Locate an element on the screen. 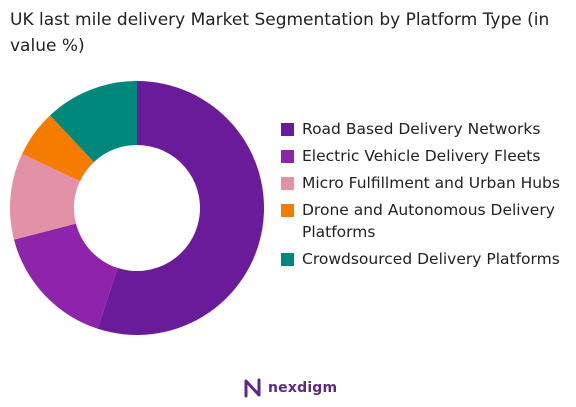 Image resolution: width=576 pixels, height=407 pixels. legend-label: Drone and Autonomous Delivery Platforms is located at coordinates (428, 221).